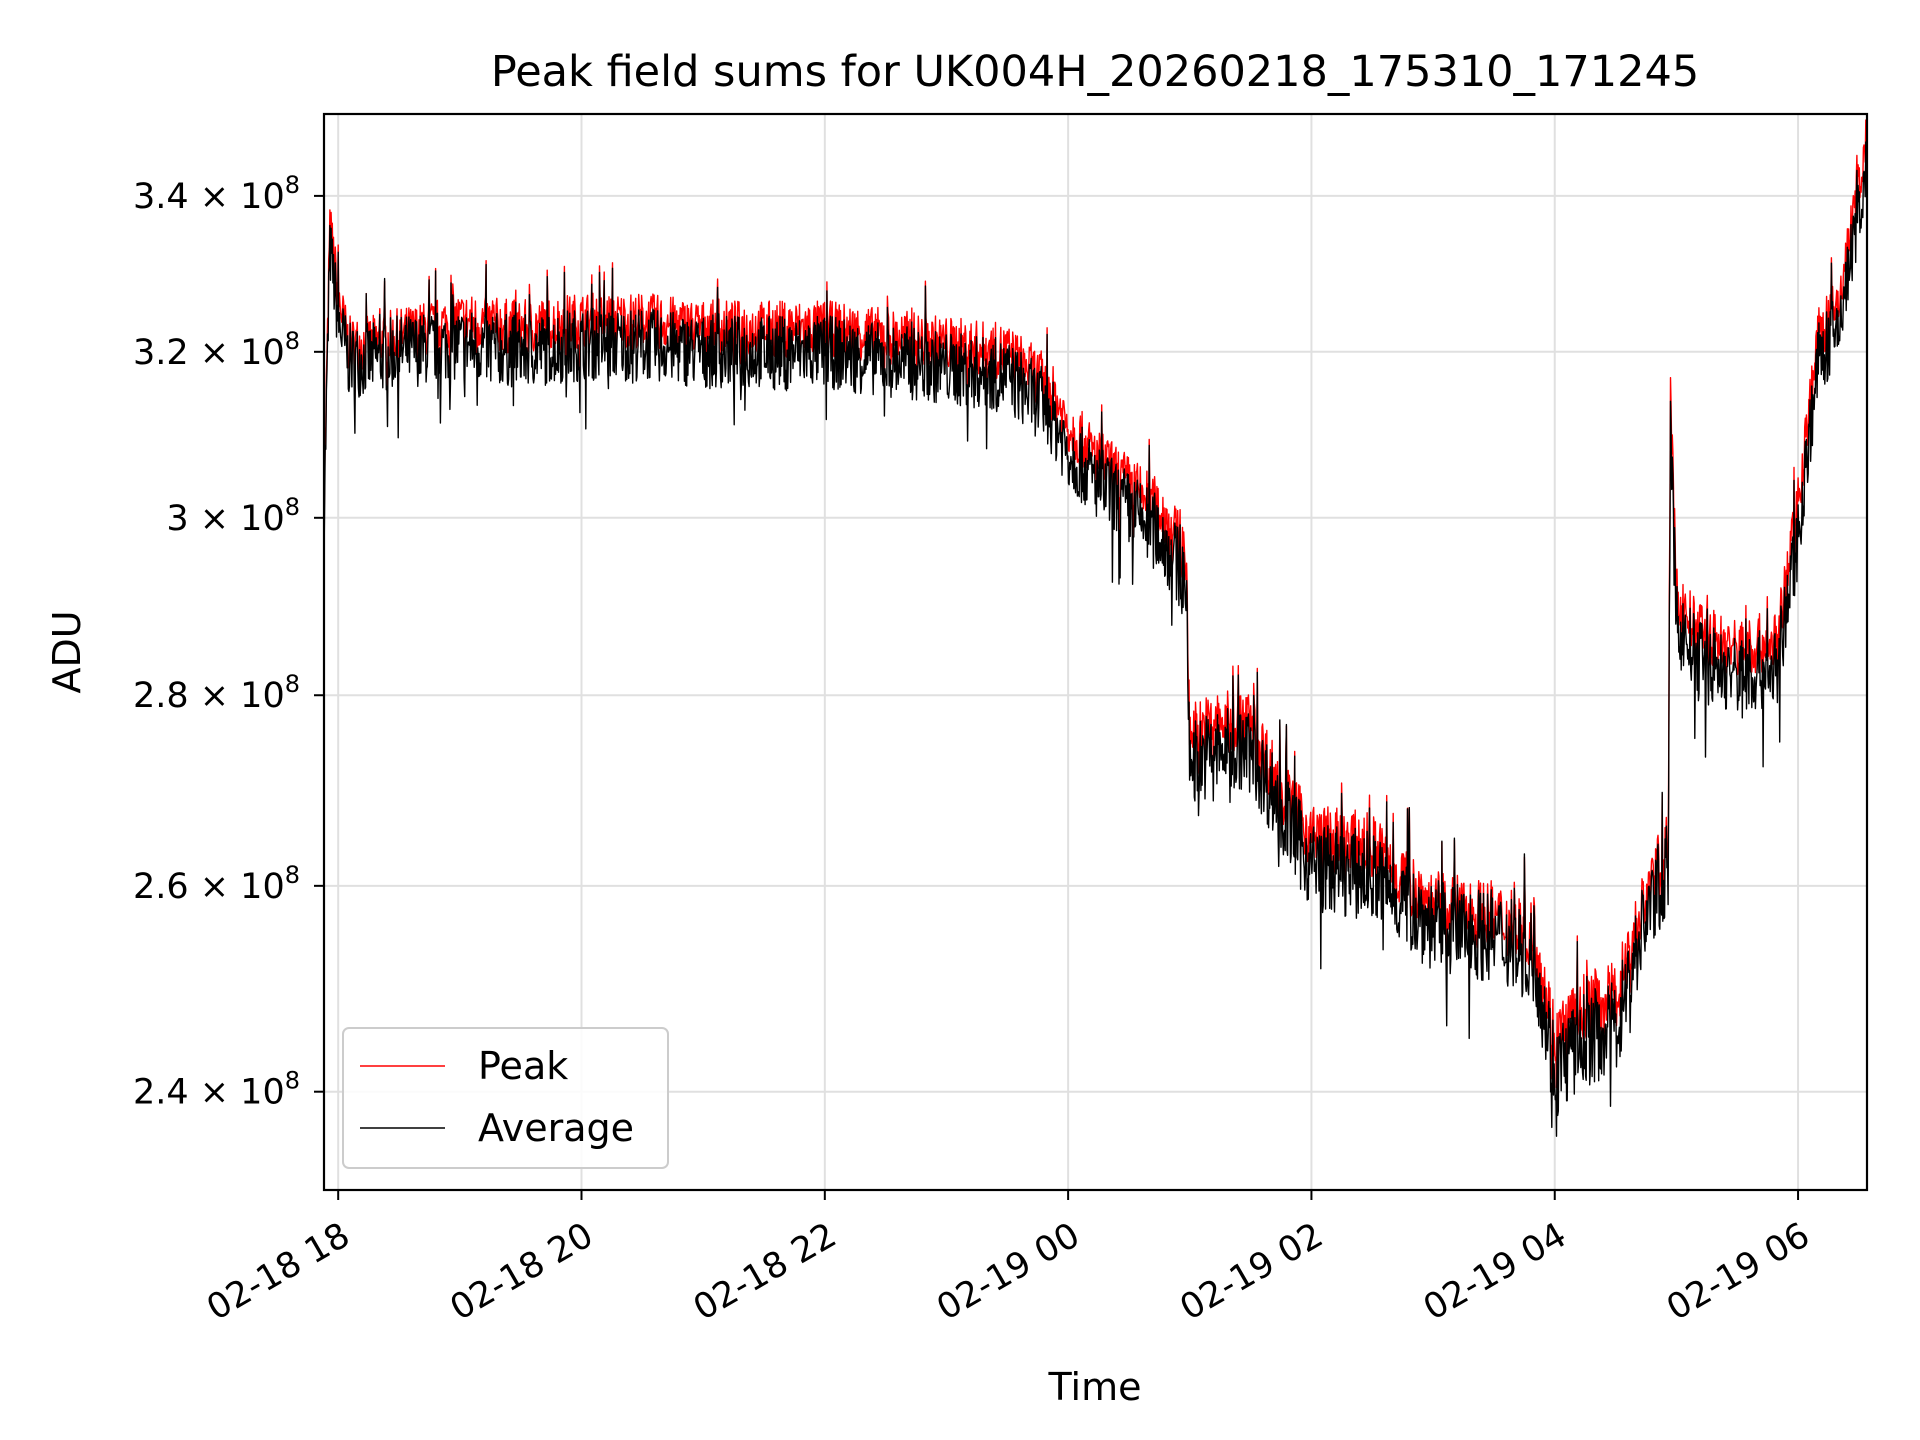 The width and height of the screenshot is (1920, 1440). What do you see at coordinates (1095, 1387) in the screenshot?
I see `x-axis-label: Time` at bounding box center [1095, 1387].